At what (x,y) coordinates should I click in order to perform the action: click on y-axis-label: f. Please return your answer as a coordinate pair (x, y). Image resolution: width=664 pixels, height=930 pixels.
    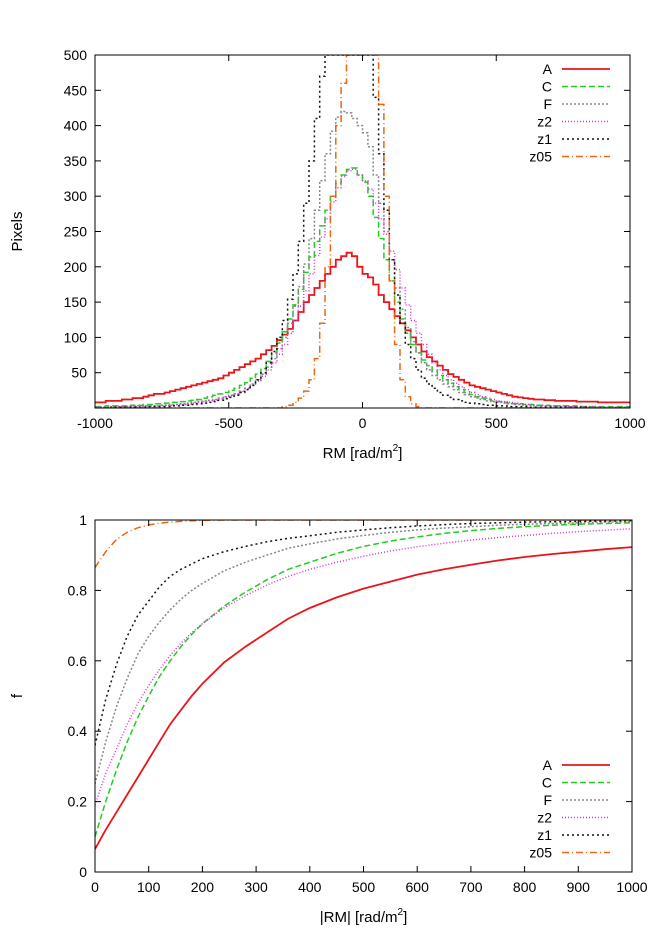
    Looking at the image, I should click on (17, 695).